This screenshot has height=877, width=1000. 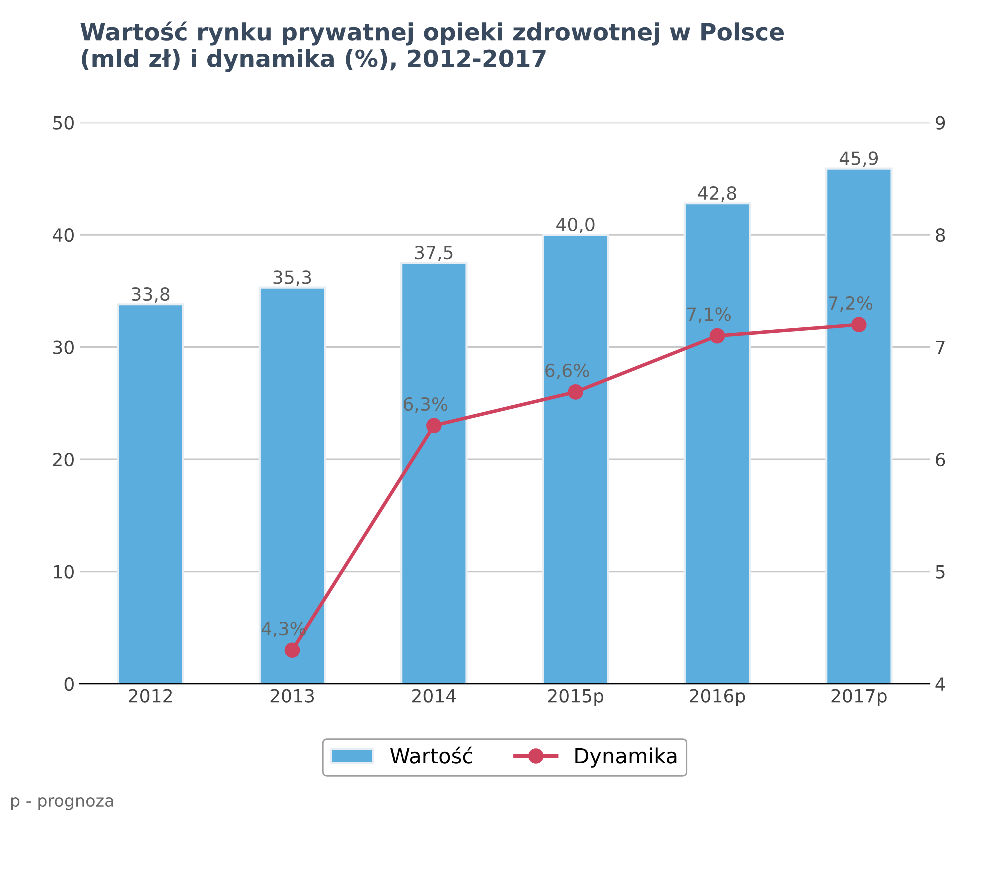 What do you see at coordinates (292, 696) in the screenshot?
I see `x-tick-label: 2013` at bounding box center [292, 696].